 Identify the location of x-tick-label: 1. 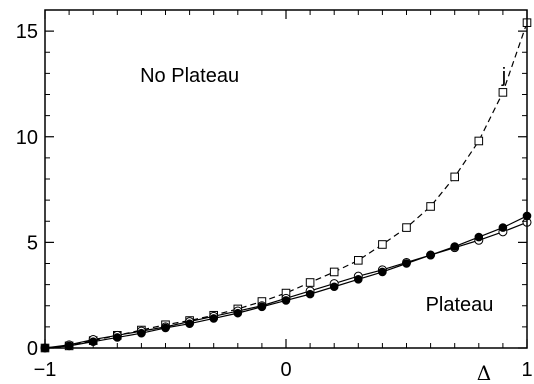
(526, 370).